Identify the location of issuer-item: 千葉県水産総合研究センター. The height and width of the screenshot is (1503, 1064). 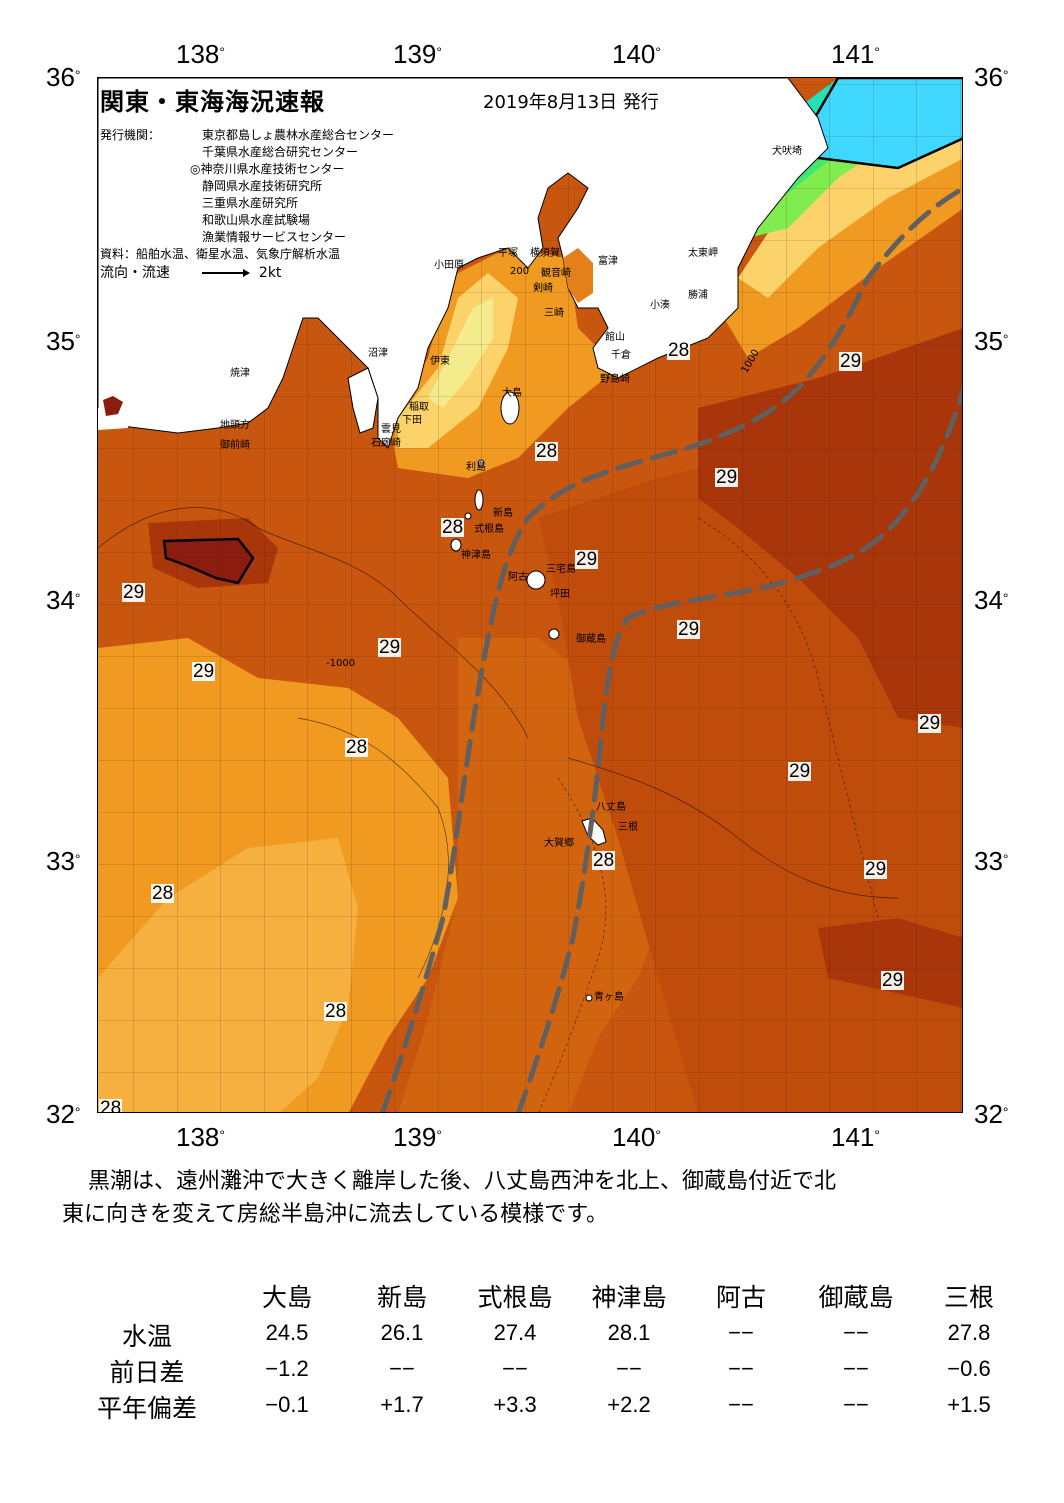
(280, 152).